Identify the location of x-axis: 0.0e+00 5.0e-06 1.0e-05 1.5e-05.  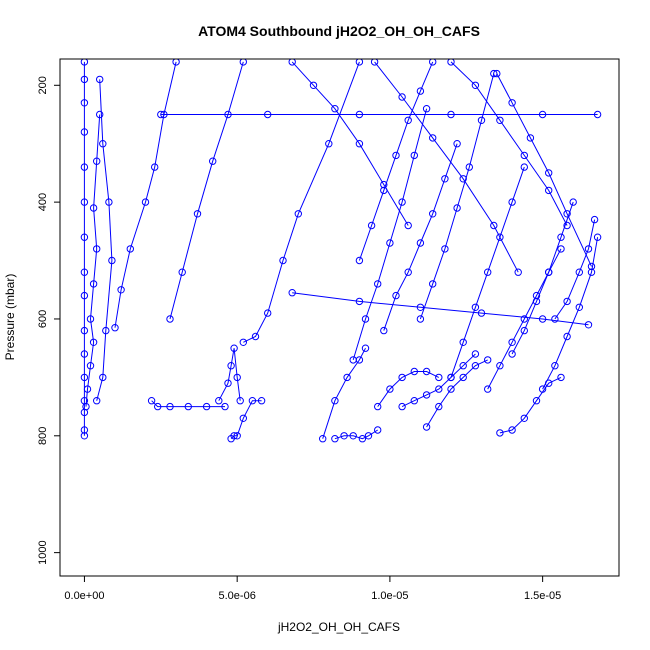
(312, 589).